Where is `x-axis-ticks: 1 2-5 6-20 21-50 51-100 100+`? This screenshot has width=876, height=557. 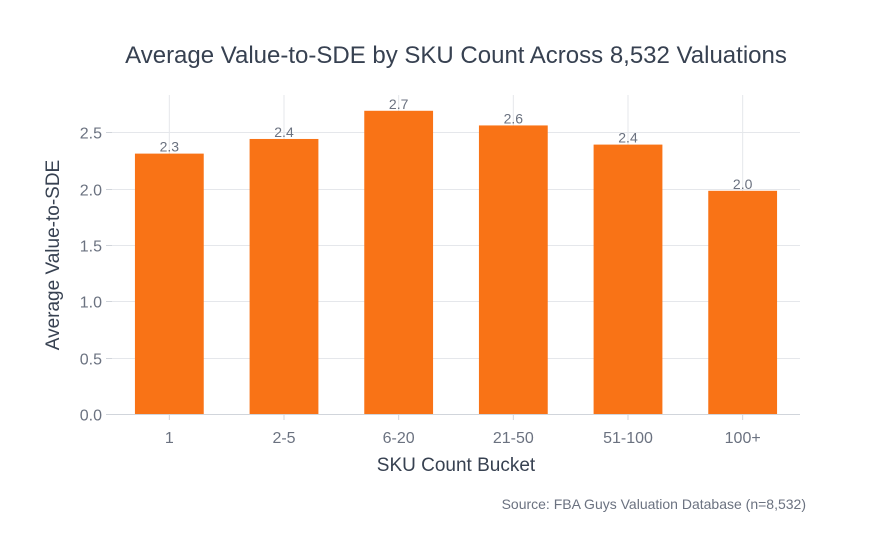
x-axis-ticks: 1 2-5 6-20 21-50 51-100 100+ is located at coordinates (463, 430).